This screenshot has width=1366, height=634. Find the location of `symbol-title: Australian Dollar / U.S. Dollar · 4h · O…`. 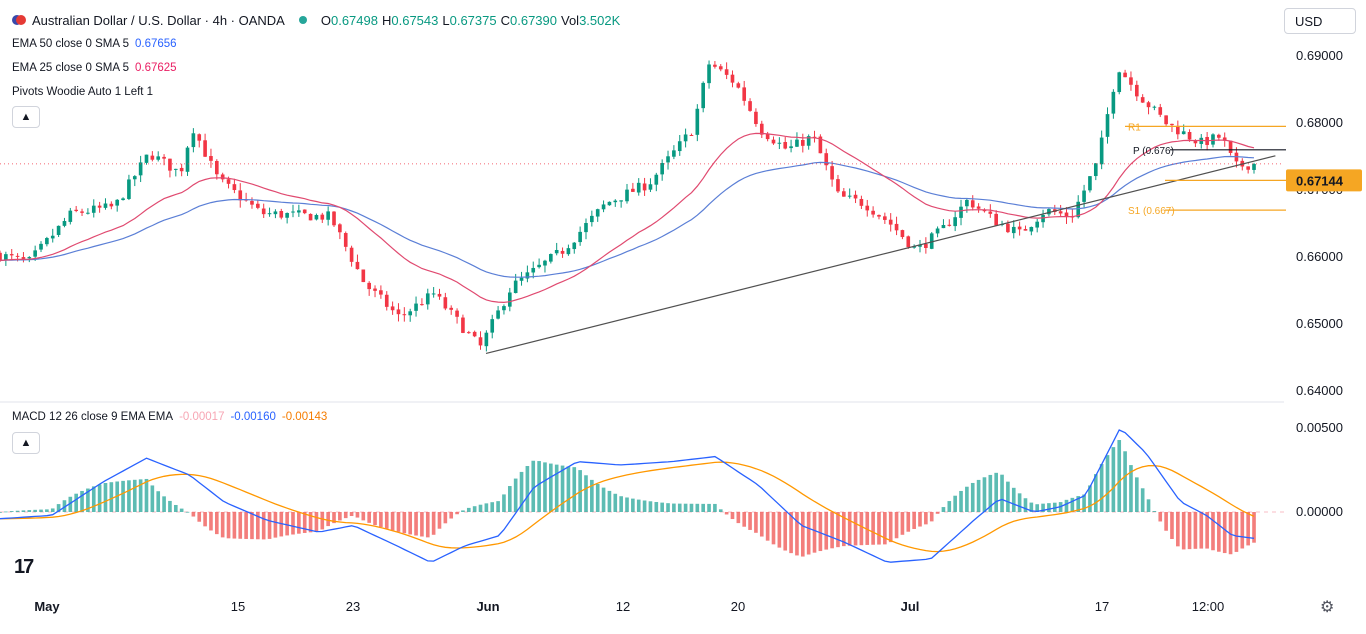

symbol-title: Australian Dollar / U.S. Dollar · 4h · O… is located at coordinates (158, 20).